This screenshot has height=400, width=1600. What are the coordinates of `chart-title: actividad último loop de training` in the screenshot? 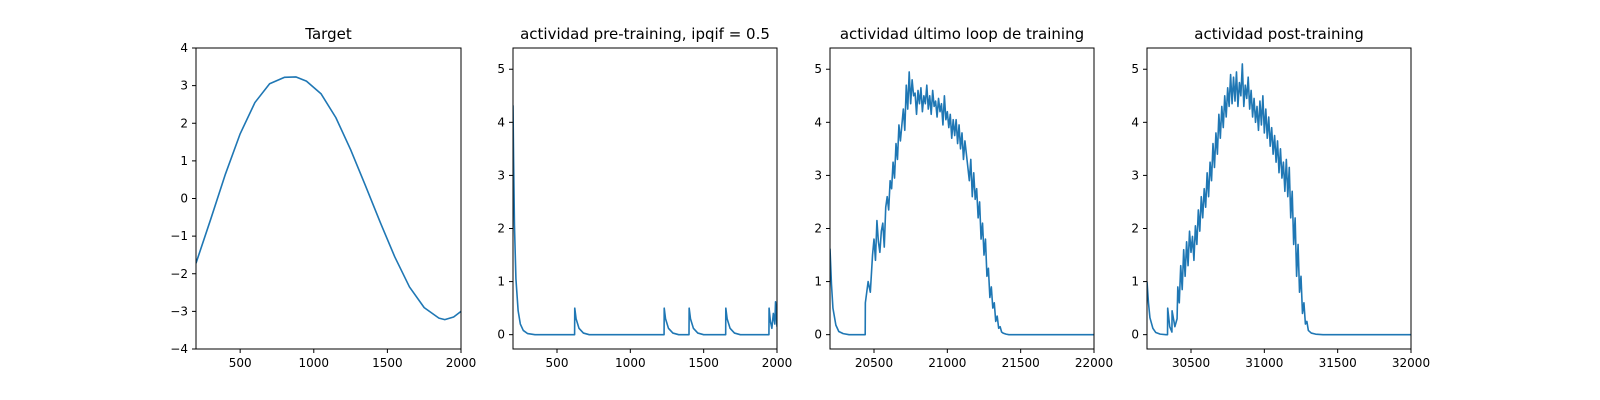 It's located at (962, 34).